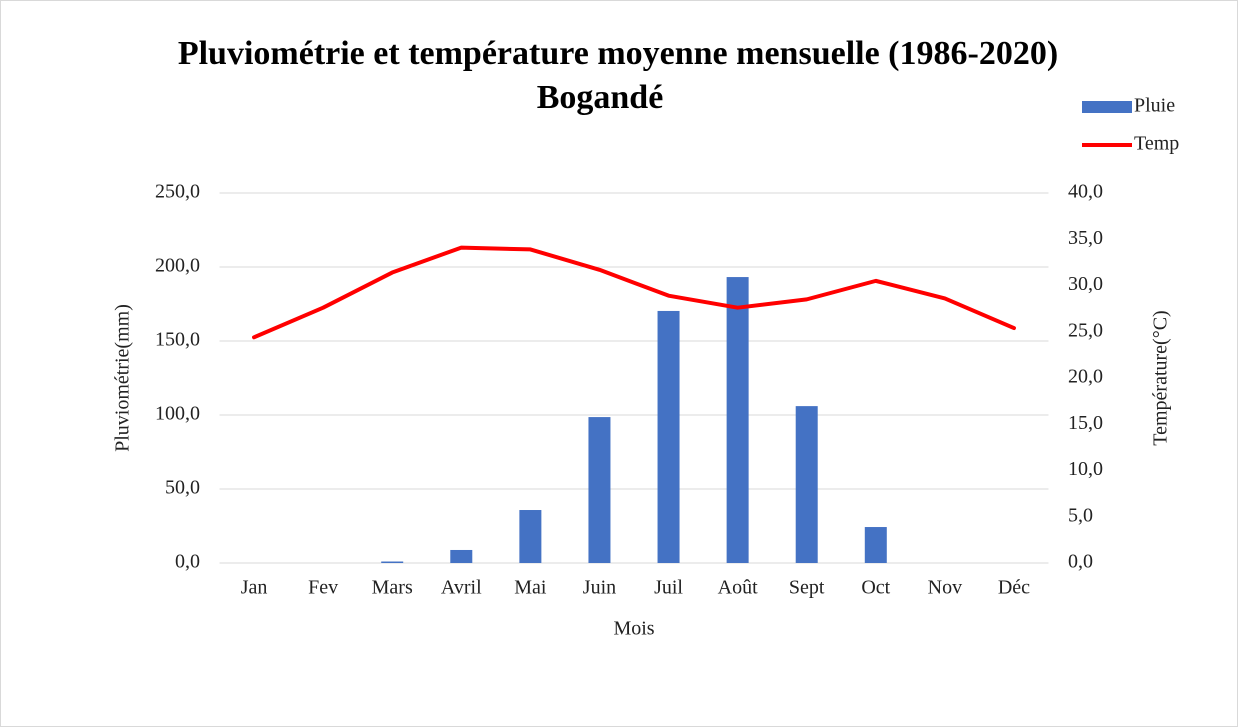 This screenshot has height=728, width=1239. Describe the element at coordinates (323, 588) in the screenshot. I see `x-tick-label: Fev` at that location.